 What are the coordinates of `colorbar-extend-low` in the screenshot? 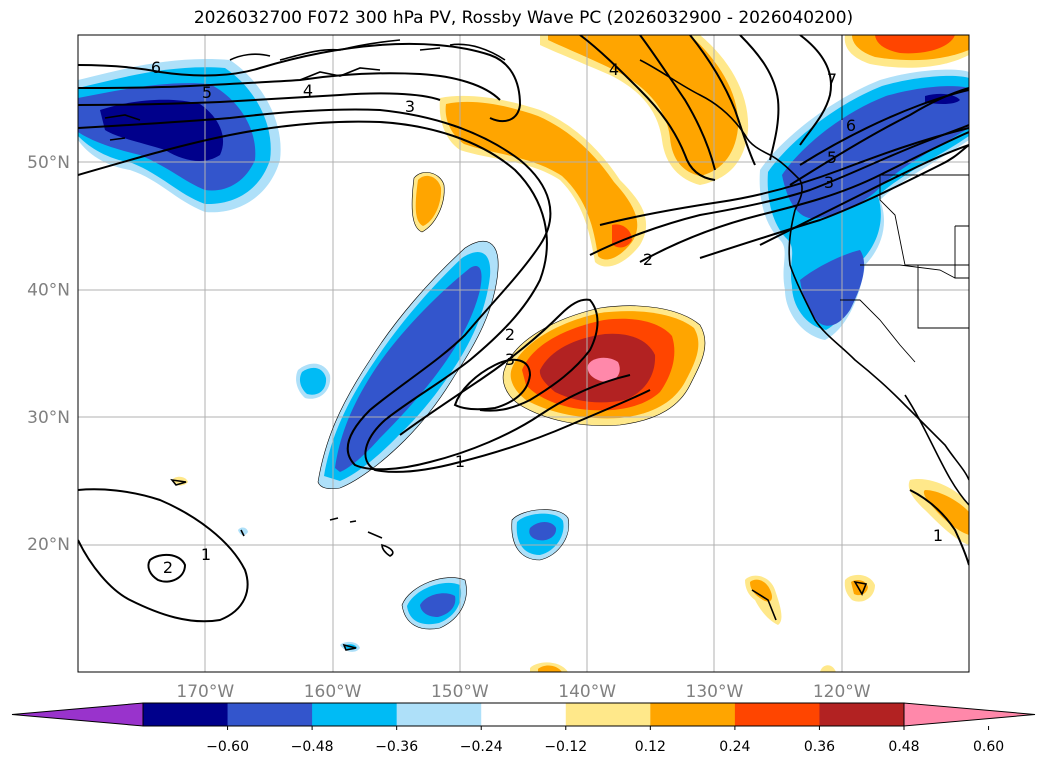 It's located at (77, 714).